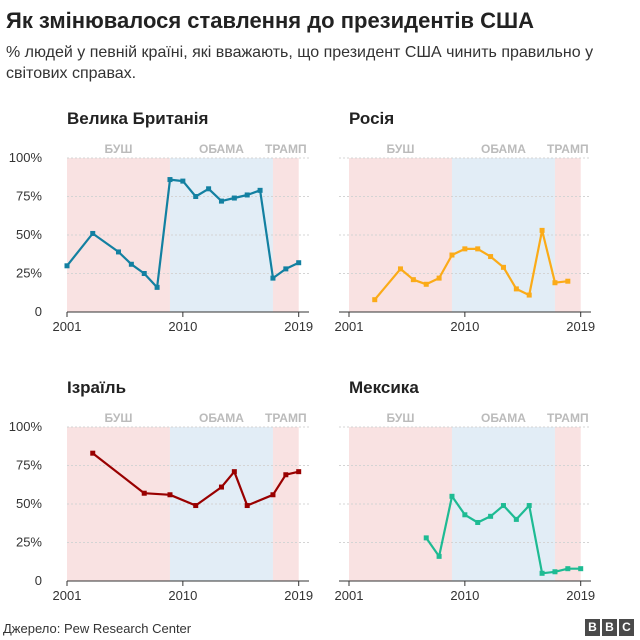 The image size is (640, 640). What do you see at coordinates (465, 221) in the screenshot?
I see `chart-panel-2: БУШ ОБАМА ТРАМП 2001 2010 2019 Росія` at bounding box center [465, 221].